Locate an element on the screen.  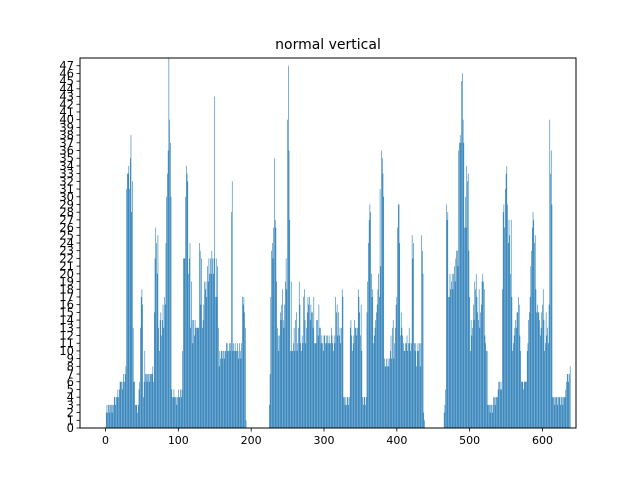
y-tick-label: 33 is located at coordinates (66, 174).